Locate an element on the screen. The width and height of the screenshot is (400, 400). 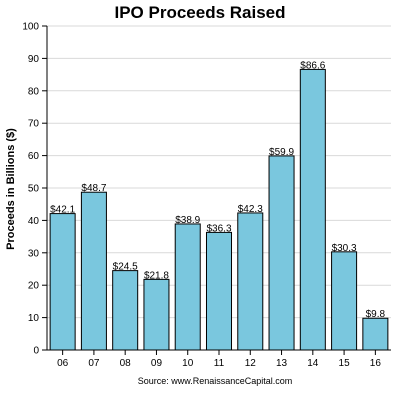
y-tick-label: 80 is located at coordinates (34, 91).